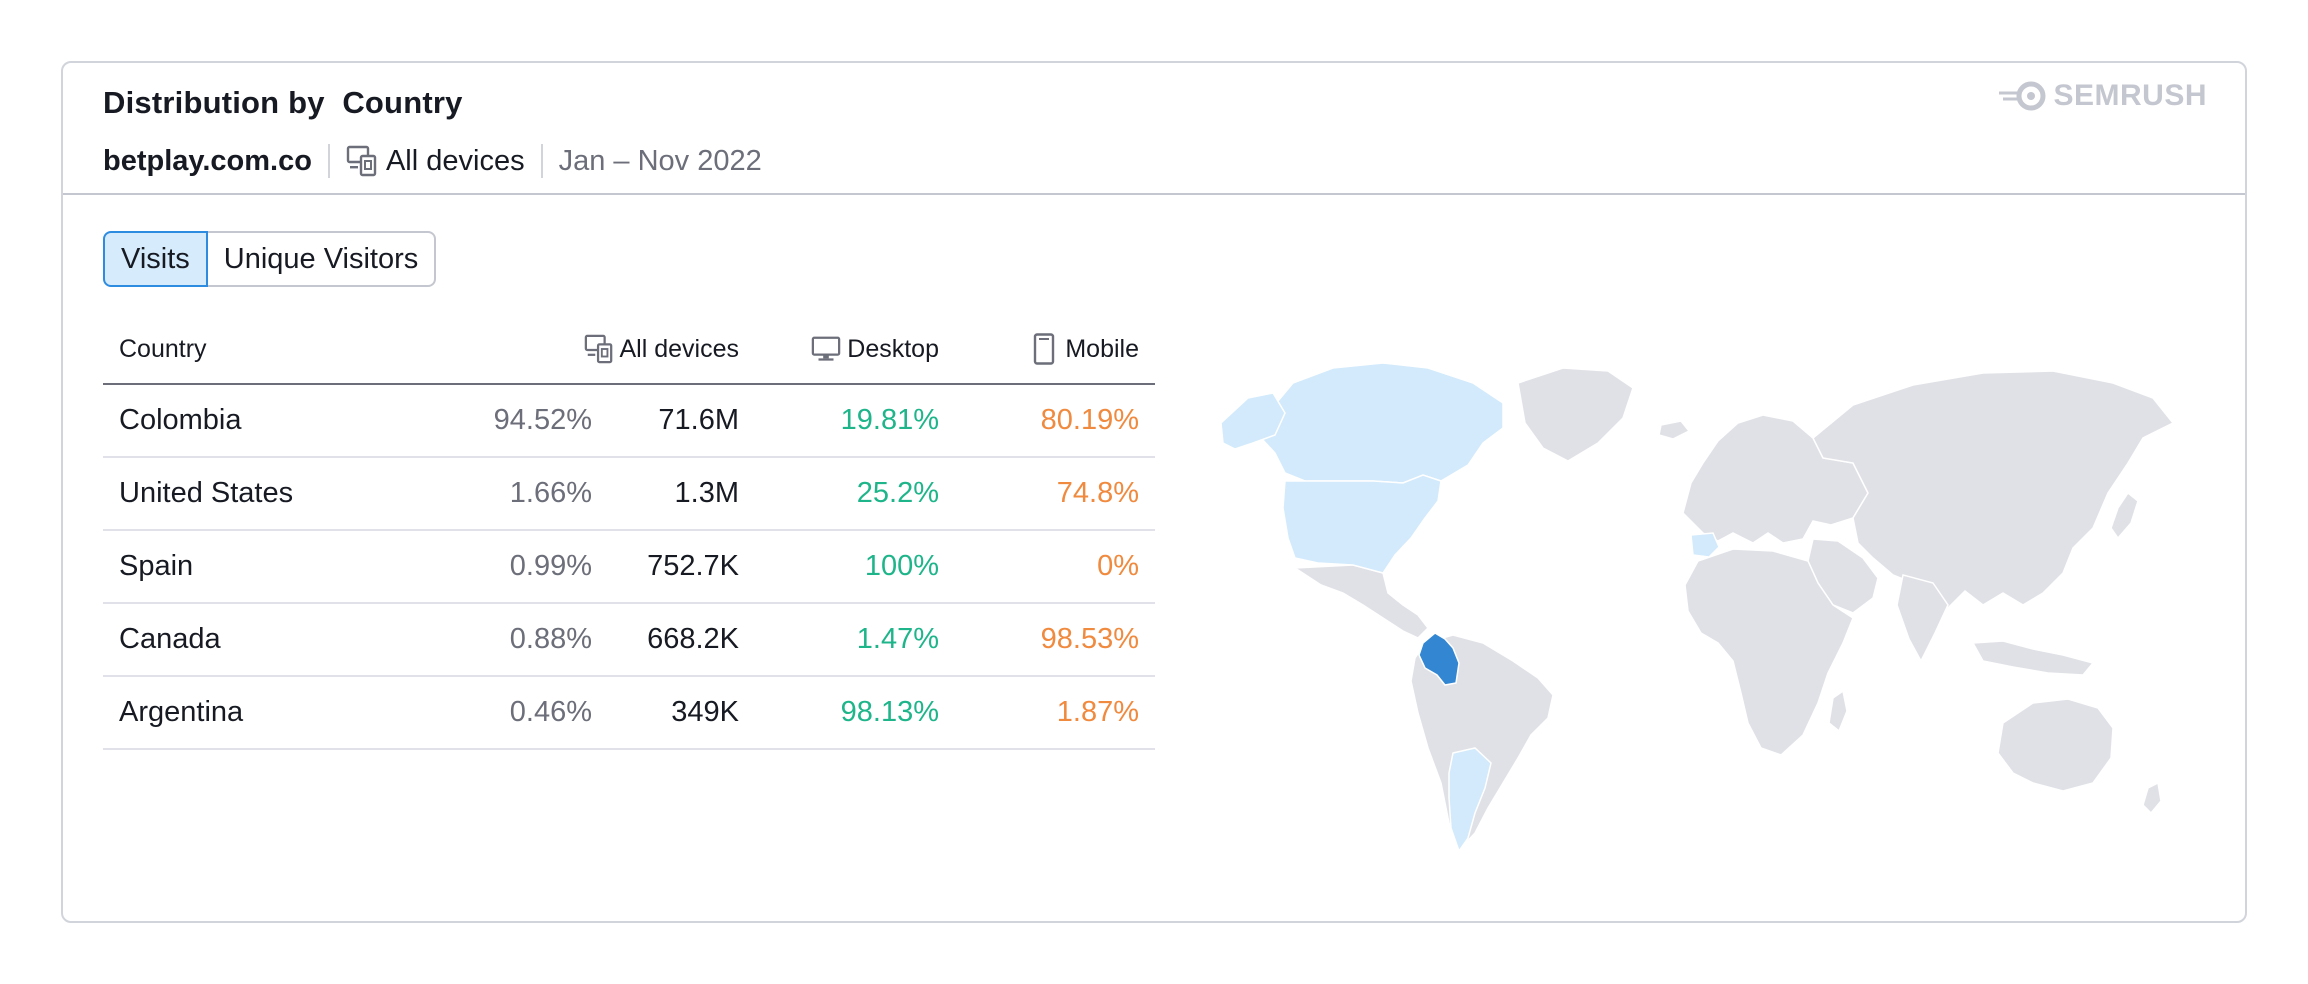 The height and width of the screenshot is (984, 2308). What do you see at coordinates (897, 639) in the screenshot?
I see `desktop-share: 1.47%` at bounding box center [897, 639].